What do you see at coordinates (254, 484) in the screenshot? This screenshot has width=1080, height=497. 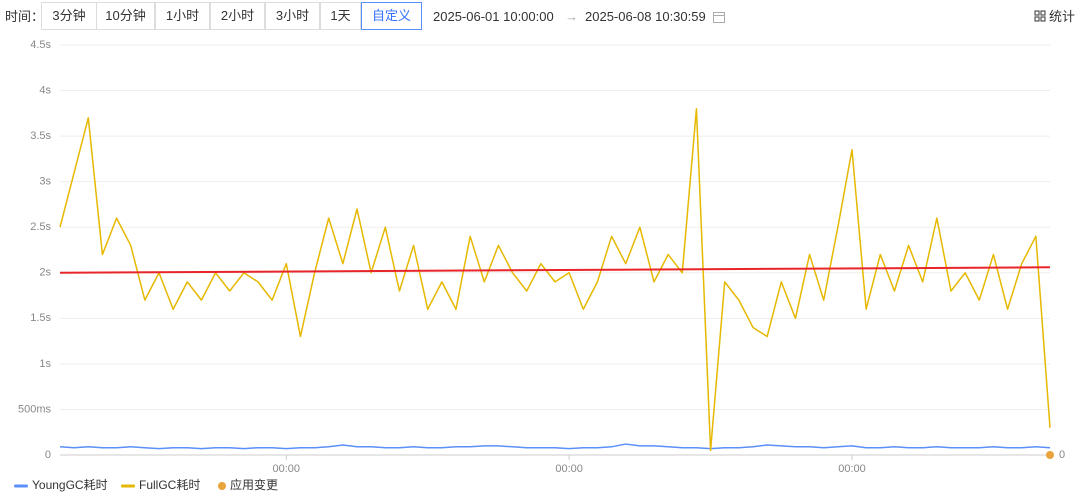 I see `legend-label: 应用变更` at bounding box center [254, 484].